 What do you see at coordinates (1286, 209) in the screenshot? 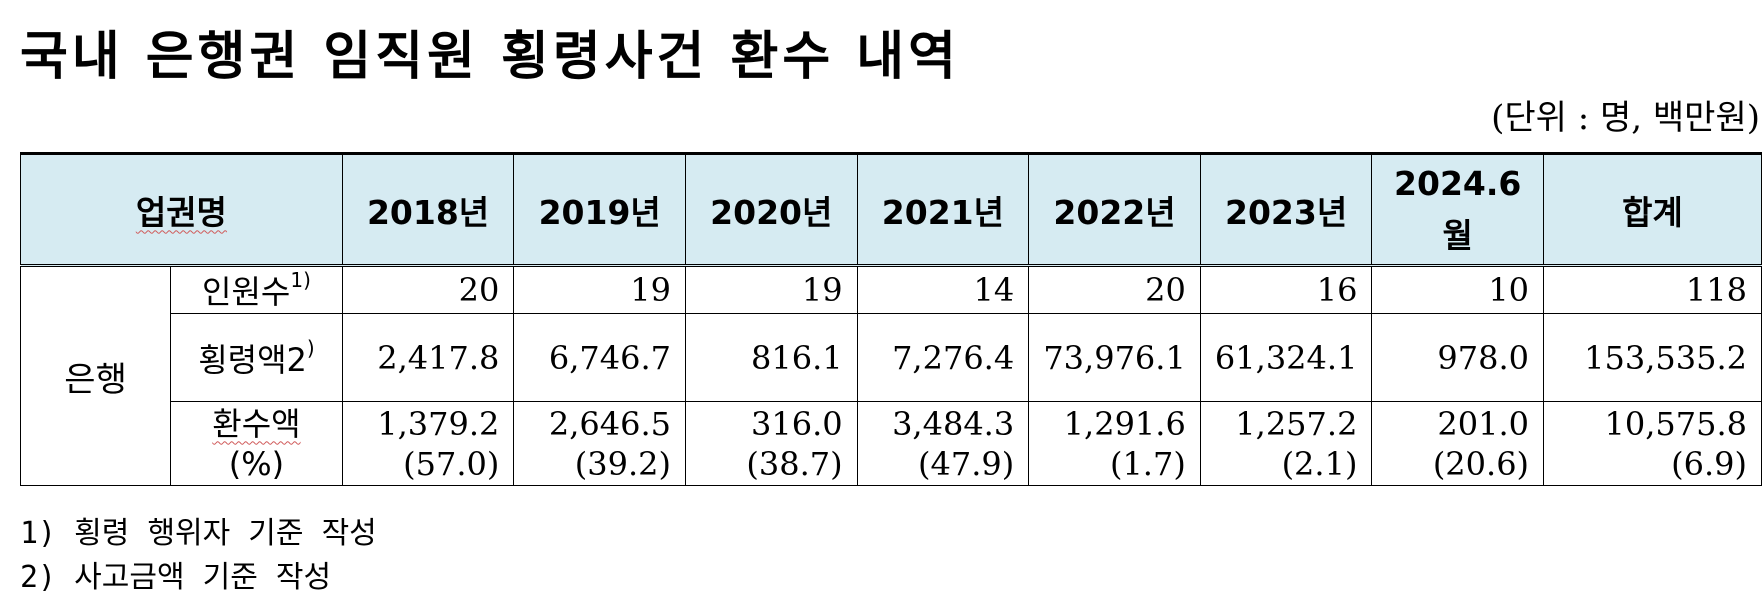
I see `header-2023: 2023년` at bounding box center [1286, 209].